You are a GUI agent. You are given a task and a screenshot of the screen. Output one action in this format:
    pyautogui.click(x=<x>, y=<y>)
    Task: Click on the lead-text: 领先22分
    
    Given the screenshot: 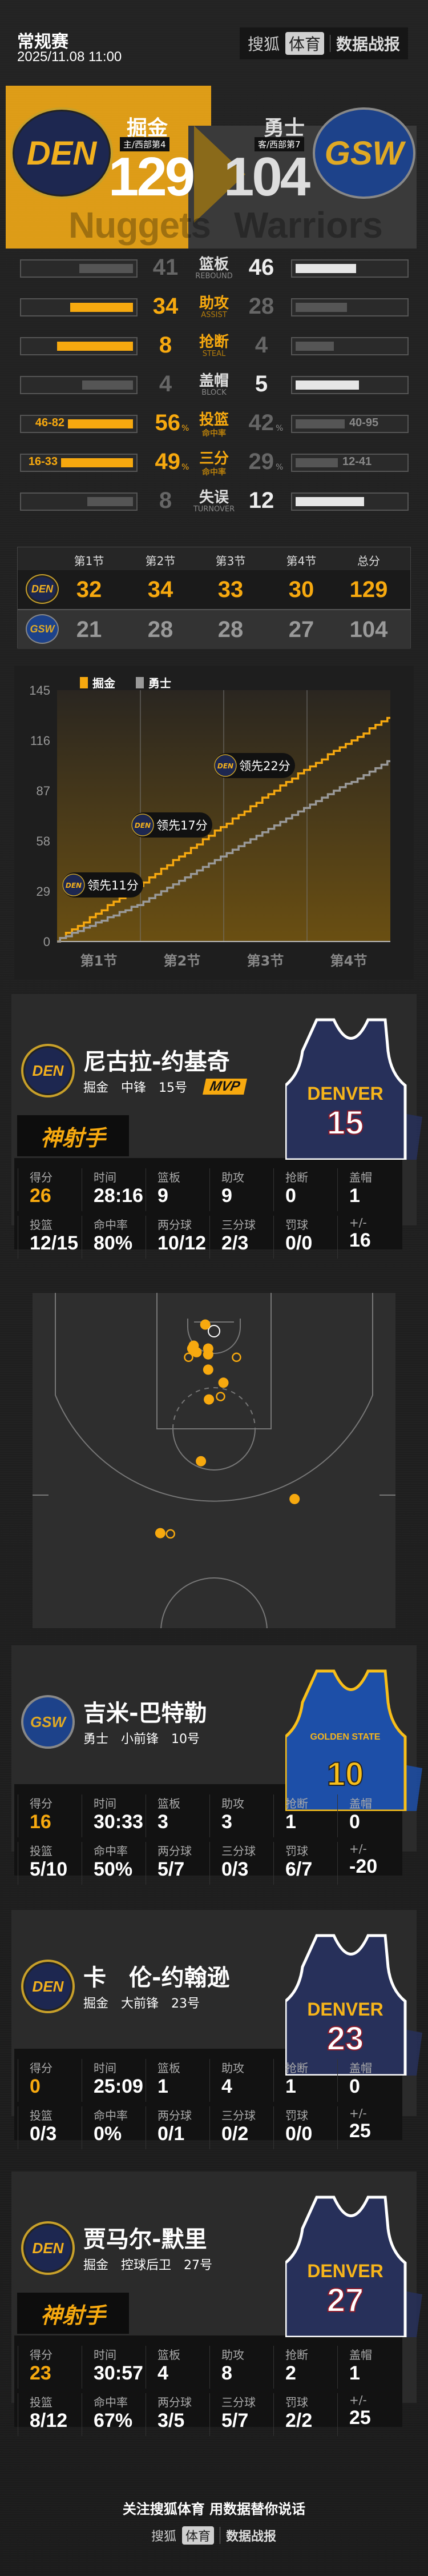 What is the action you would take?
    pyautogui.click(x=264, y=766)
    